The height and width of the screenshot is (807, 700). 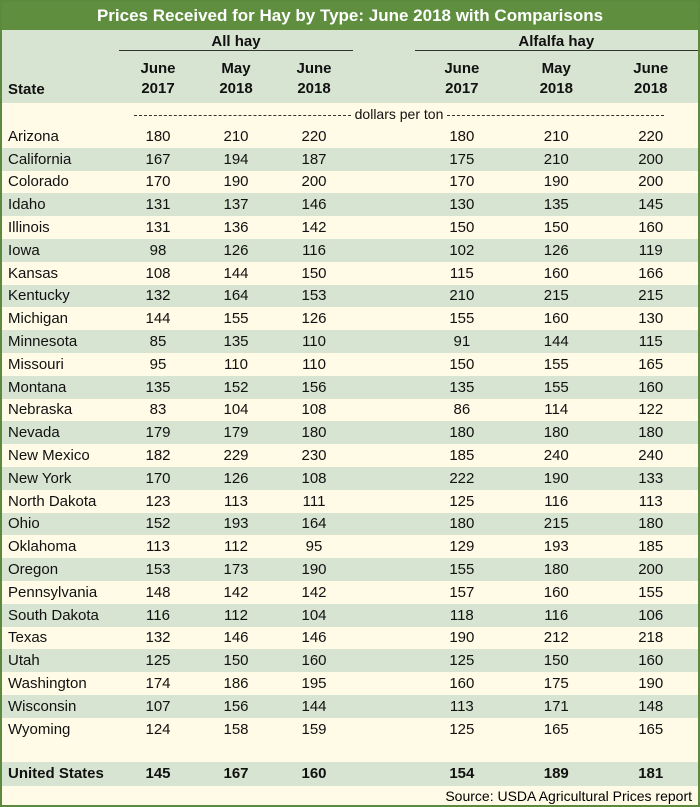 What do you see at coordinates (314, 478) in the screenshot?
I see `all-hay-value: 108` at bounding box center [314, 478].